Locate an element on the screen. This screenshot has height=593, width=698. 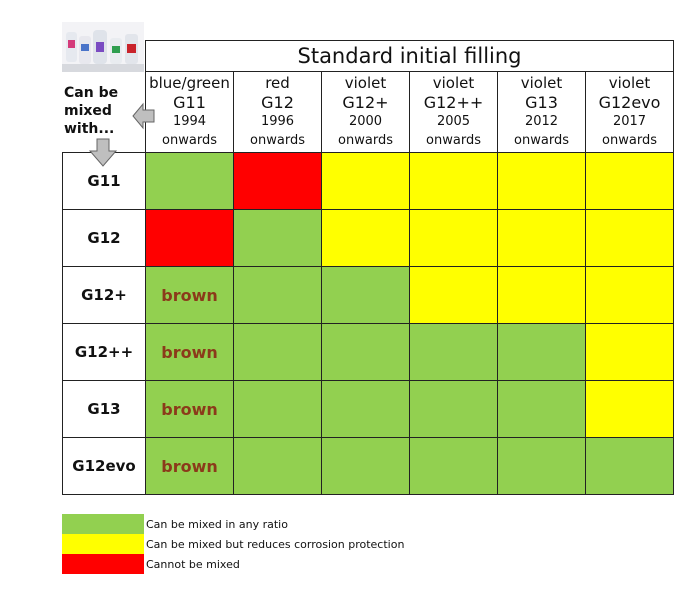
column-code: G13 is located at coordinates (541, 102).